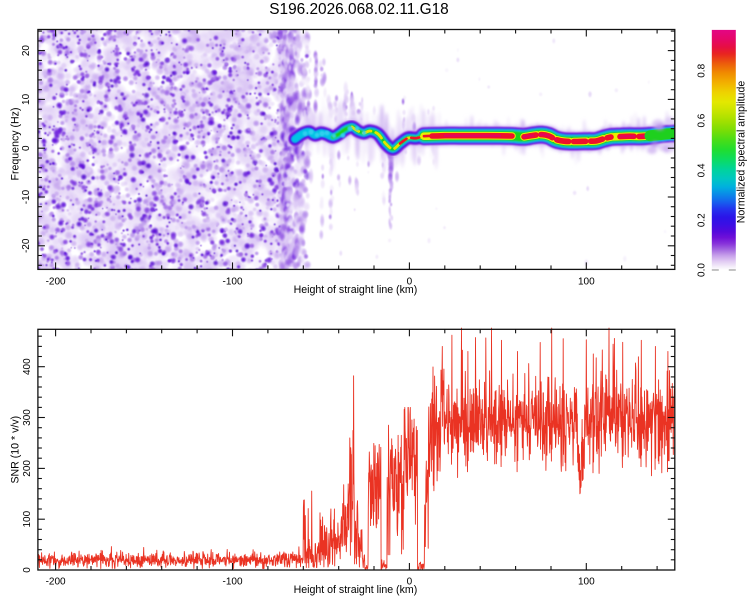 The width and height of the screenshot is (750, 605). What do you see at coordinates (702, 70) in the screenshot?
I see `svg-text: 0.8` at bounding box center [702, 70].